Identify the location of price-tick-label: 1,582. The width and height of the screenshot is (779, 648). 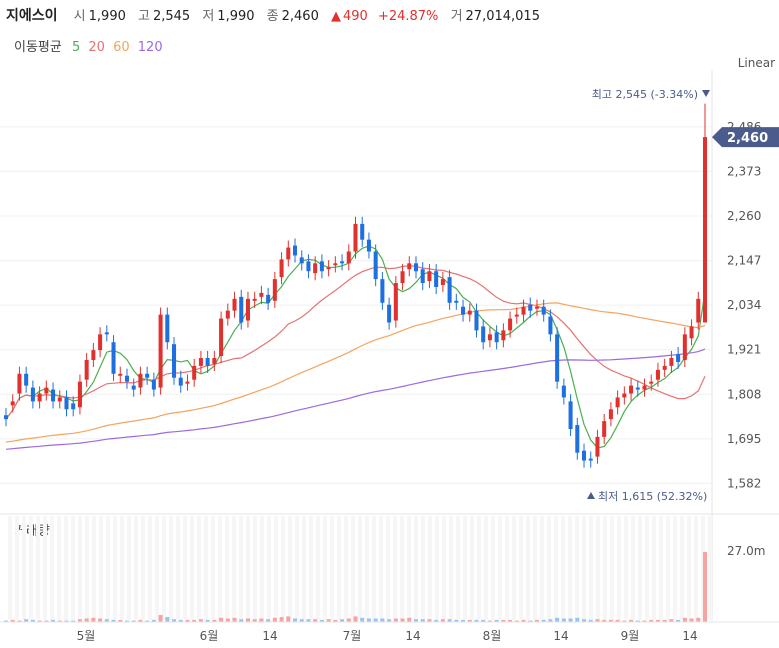
(744, 483).